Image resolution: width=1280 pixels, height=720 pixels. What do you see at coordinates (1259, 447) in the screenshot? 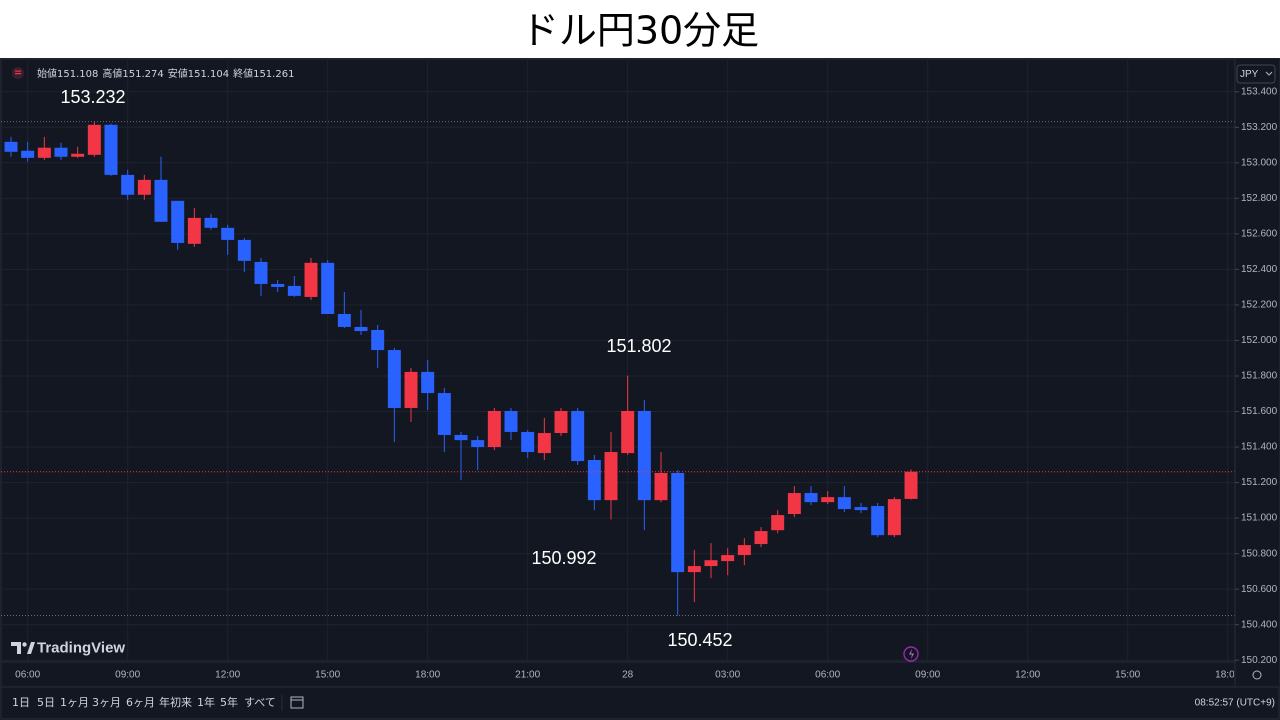
I see `y-tick-label: 151.400` at bounding box center [1259, 447].